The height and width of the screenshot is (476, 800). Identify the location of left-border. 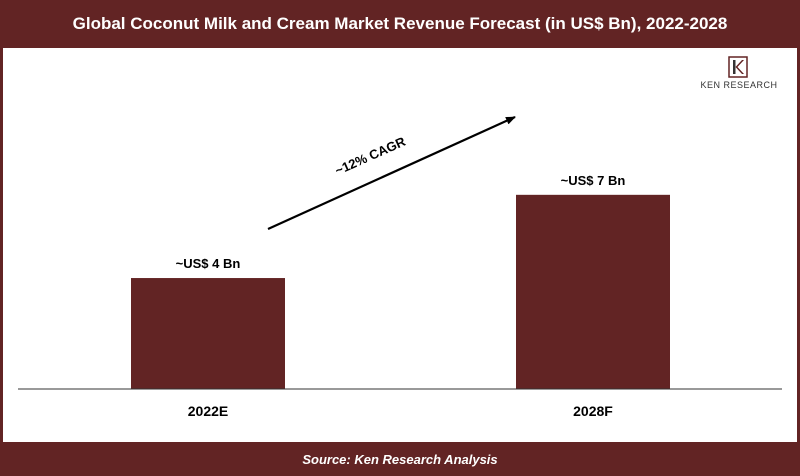
(1, 245).